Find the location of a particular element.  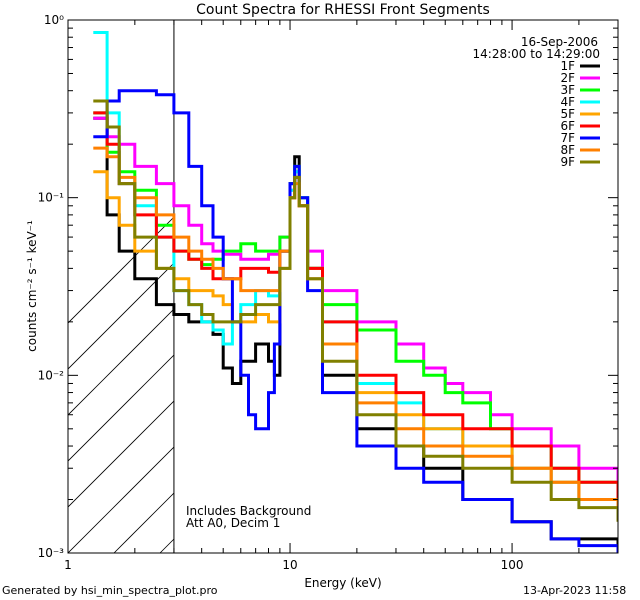

legend-label-6F: 6F is located at coordinates (567, 126).